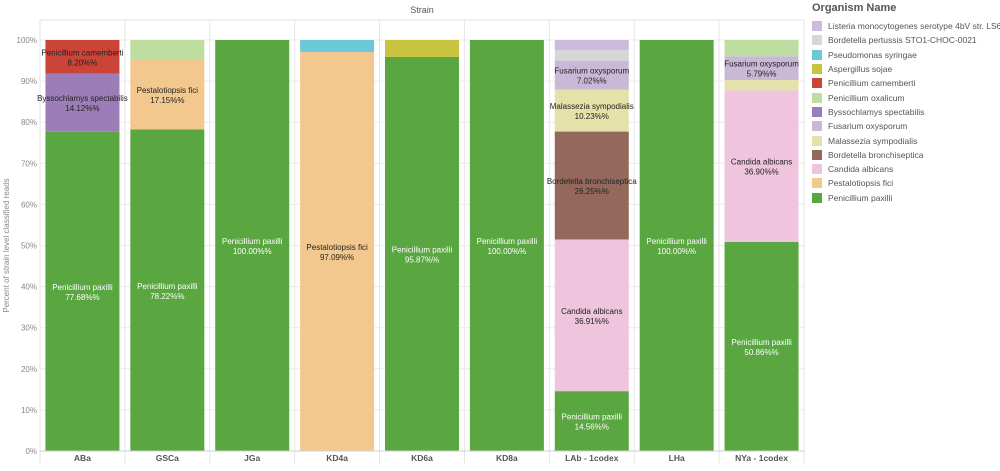 This screenshot has height=471, width=1000. What do you see at coordinates (29, 369) in the screenshot?
I see `y-tick-label: 20%` at bounding box center [29, 369].